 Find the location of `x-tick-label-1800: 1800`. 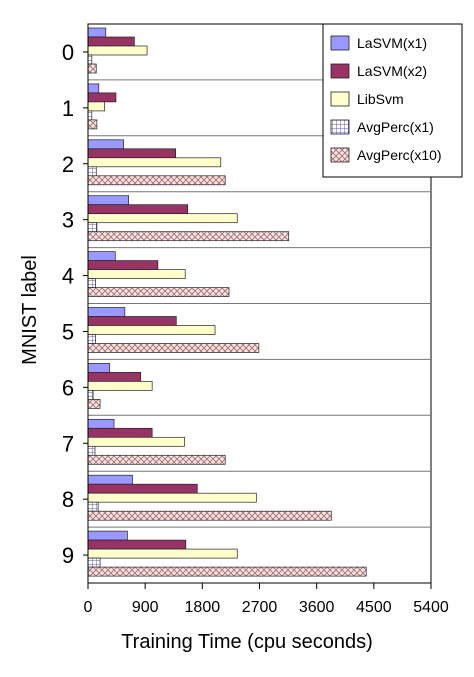

x-tick-label-1800: 1800 is located at coordinates (203, 607).